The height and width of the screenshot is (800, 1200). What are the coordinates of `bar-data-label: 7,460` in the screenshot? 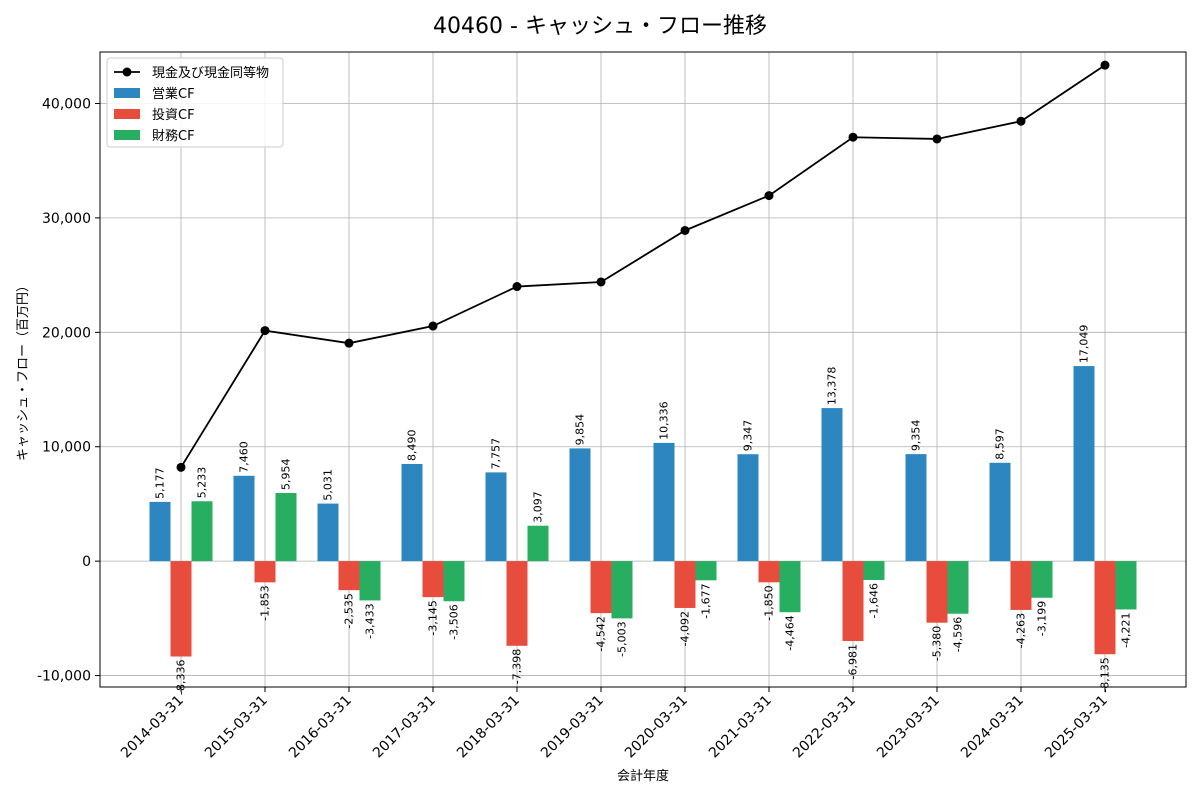 It's located at (244, 457).